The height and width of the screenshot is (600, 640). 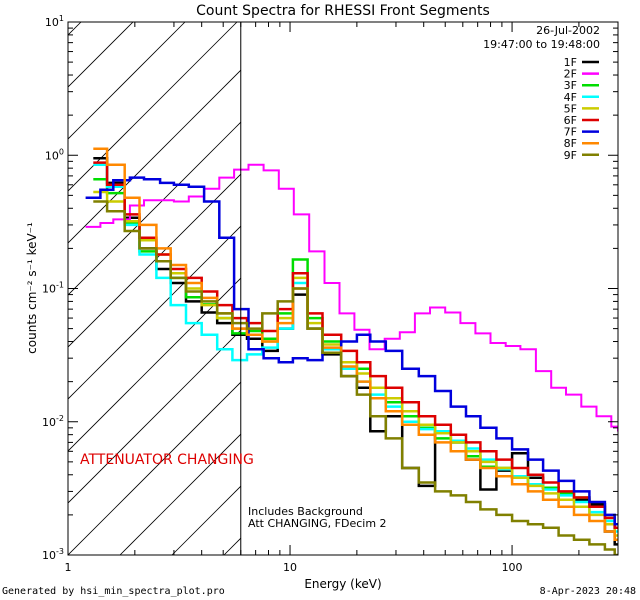 I want to click on y-axis-label: counts cm⁻² s⁻¹ keV⁻¹, so click(x=32, y=288).